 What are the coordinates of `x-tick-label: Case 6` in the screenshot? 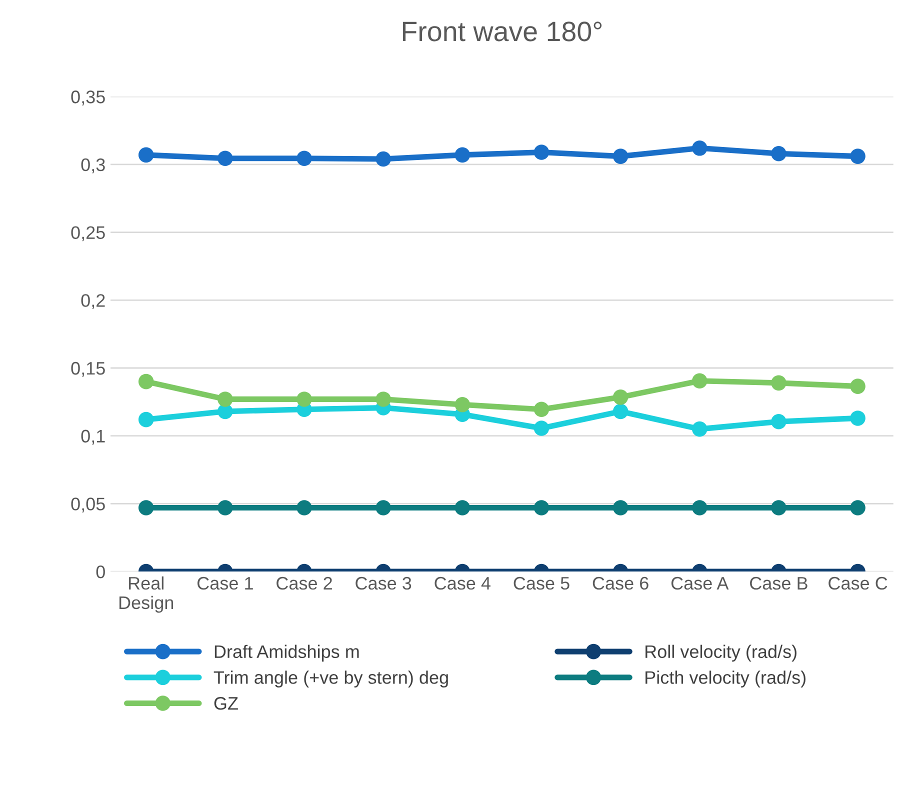 It's located at (620, 583).